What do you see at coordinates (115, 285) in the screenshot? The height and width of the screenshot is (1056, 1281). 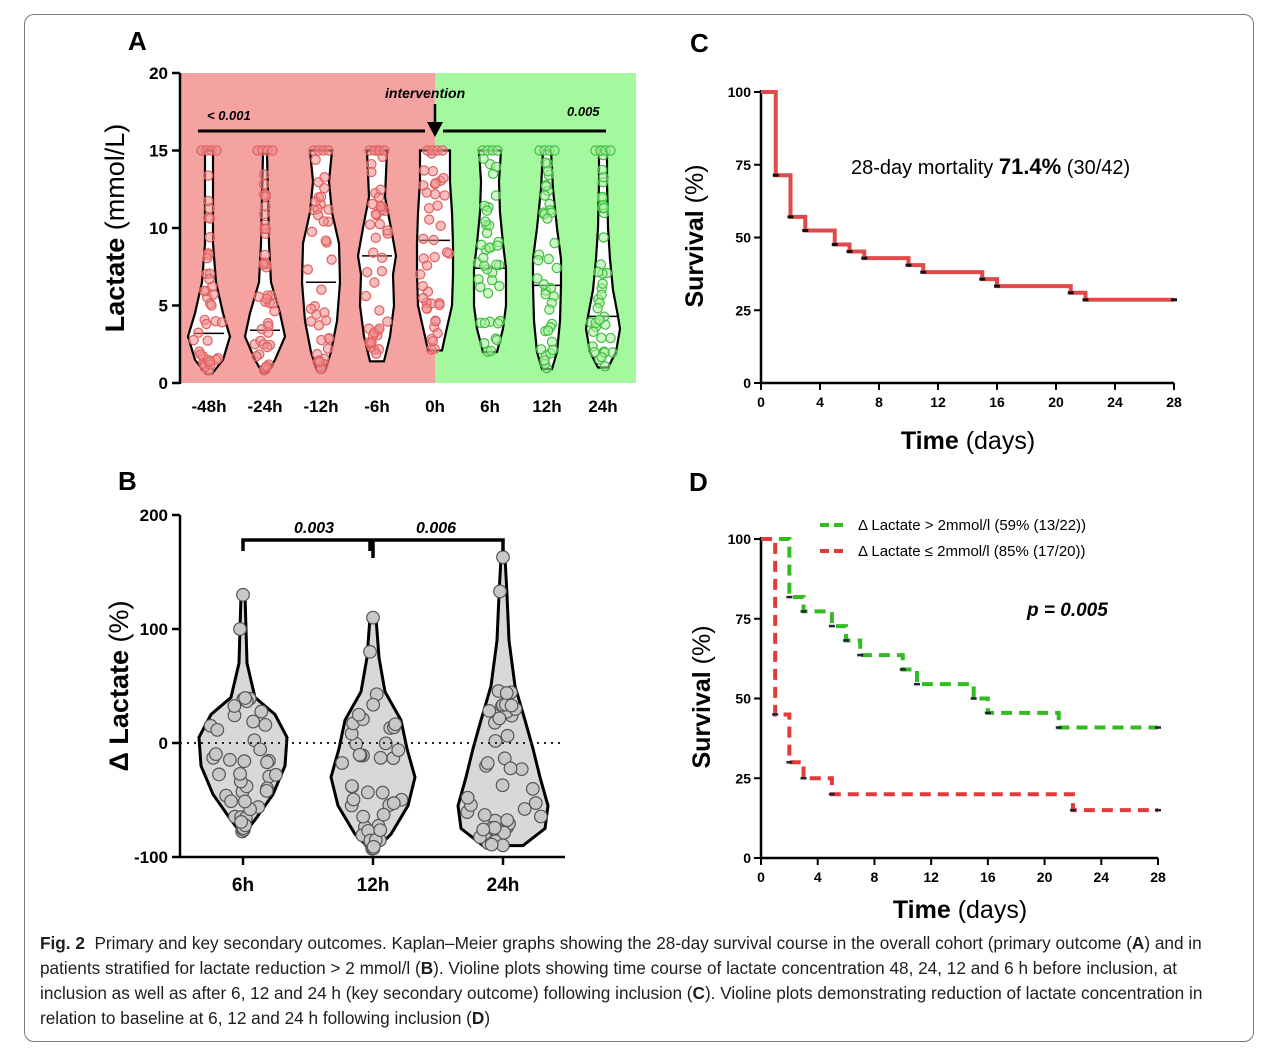 I see `panel-a-y-label-bold: Lactate` at bounding box center [115, 285].